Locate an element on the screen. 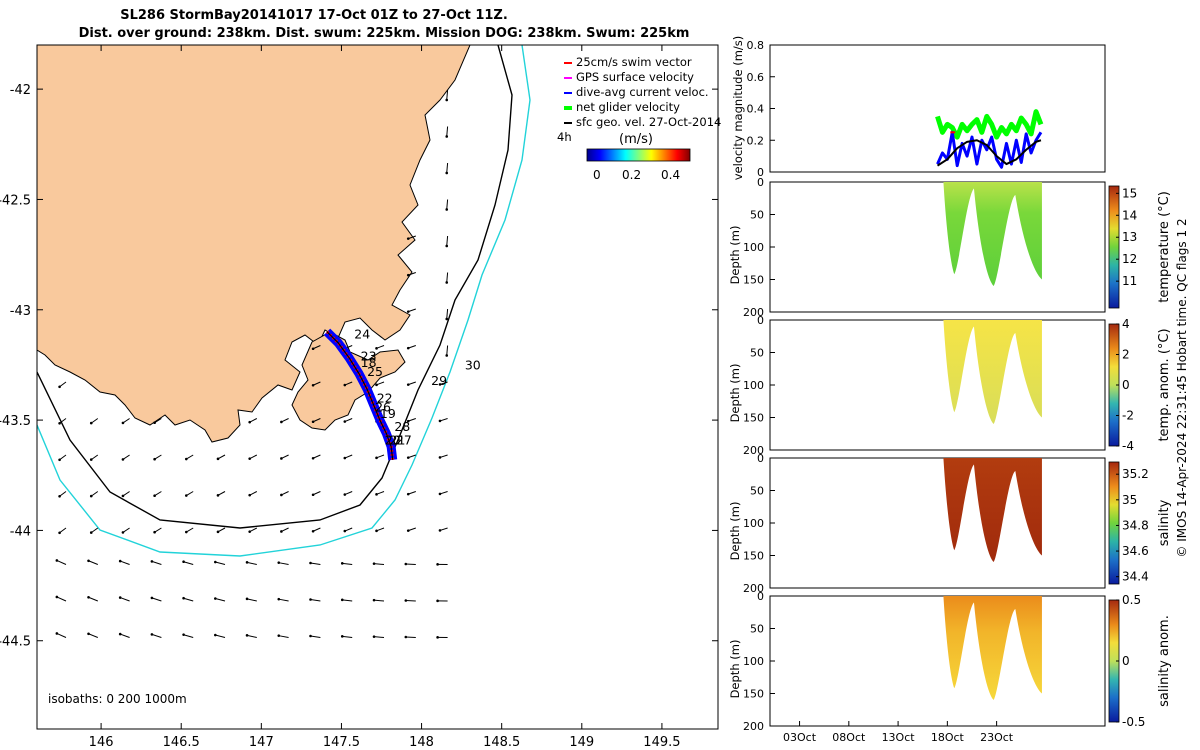 Image resolution: width=1200 pixels, height=750 pixels. map-ytick-label: -44.5 is located at coordinates (15, 642).